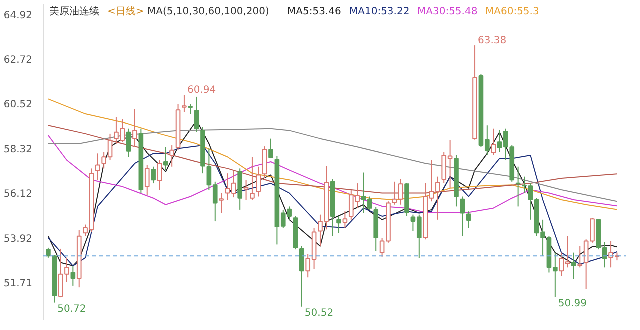 This screenshot has width=640, height=330. What do you see at coordinates (18, 239) in the screenshot?
I see `y-tick-label: 53.92` at bounding box center [18, 239].